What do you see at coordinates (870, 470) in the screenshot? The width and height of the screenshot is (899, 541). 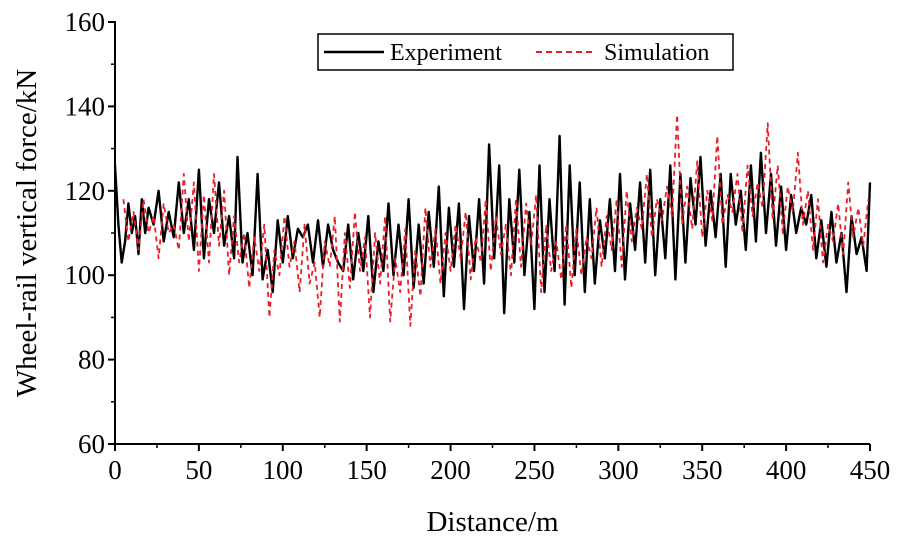 I see `x-tick-label: 450` at bounding box center [870, 470].